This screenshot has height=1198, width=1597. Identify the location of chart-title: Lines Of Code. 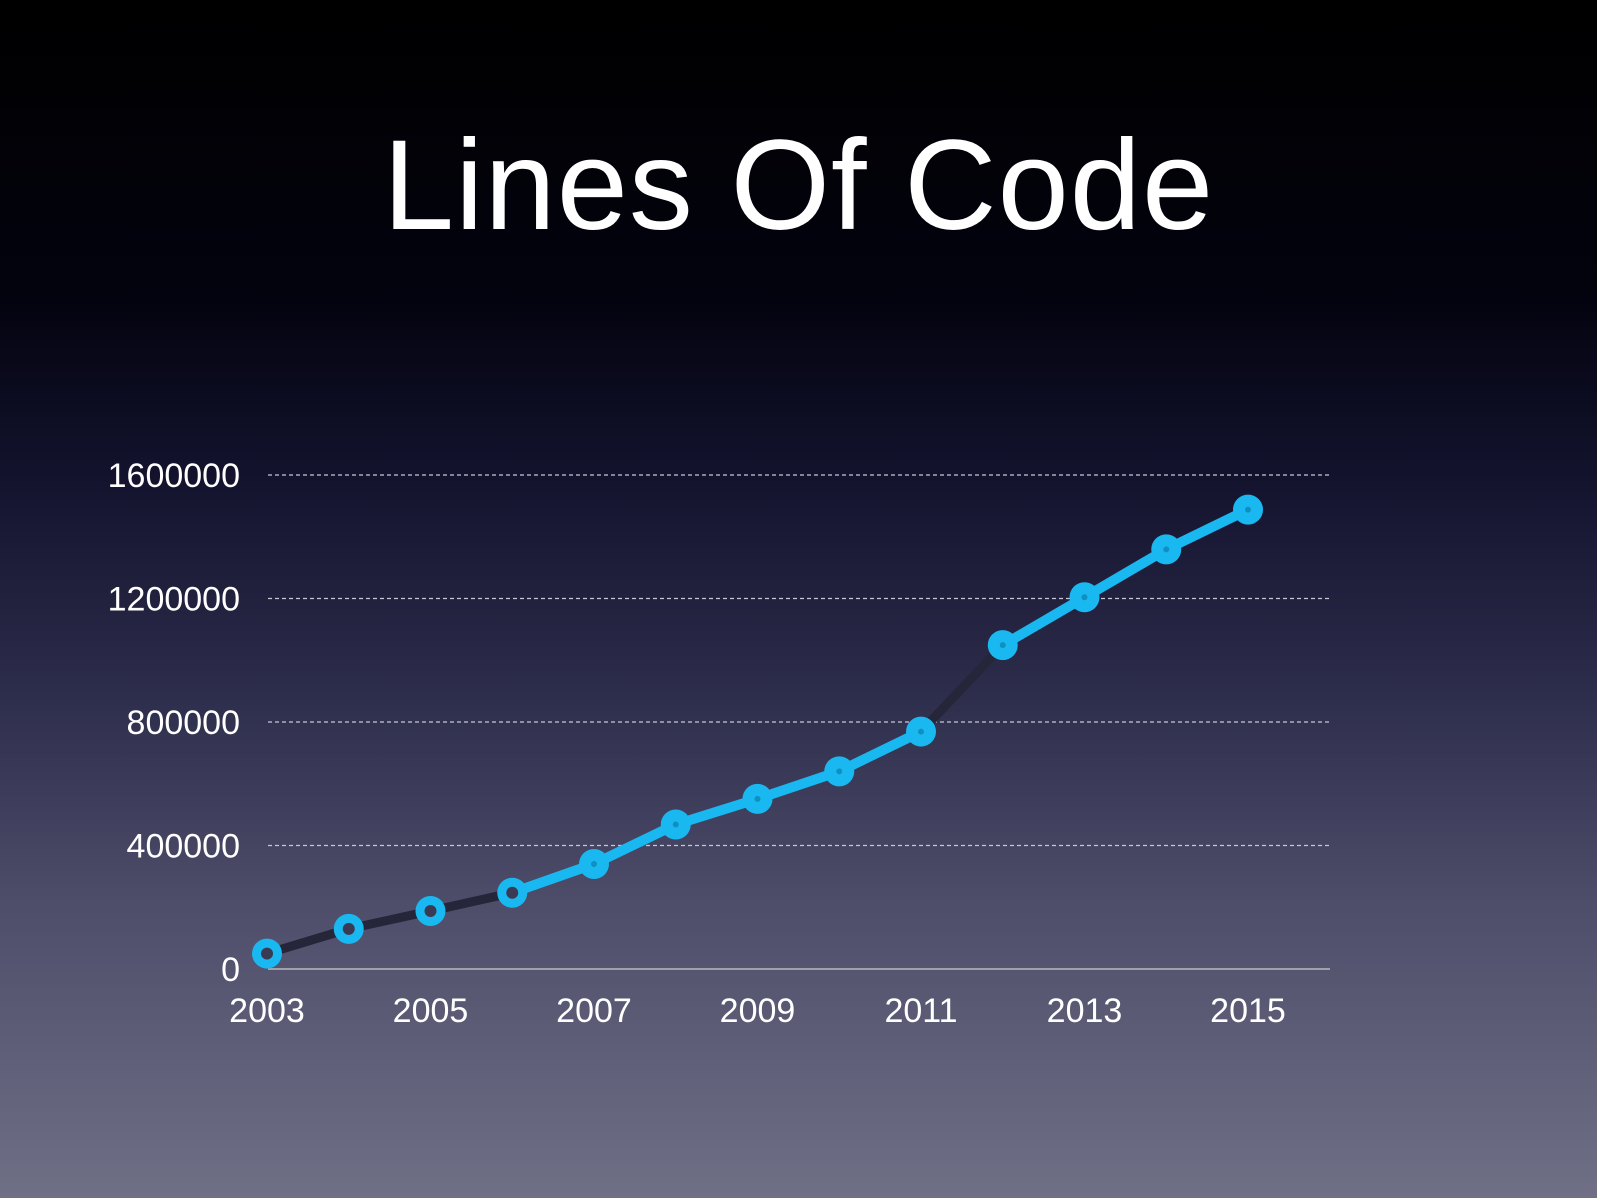
(798, 185).